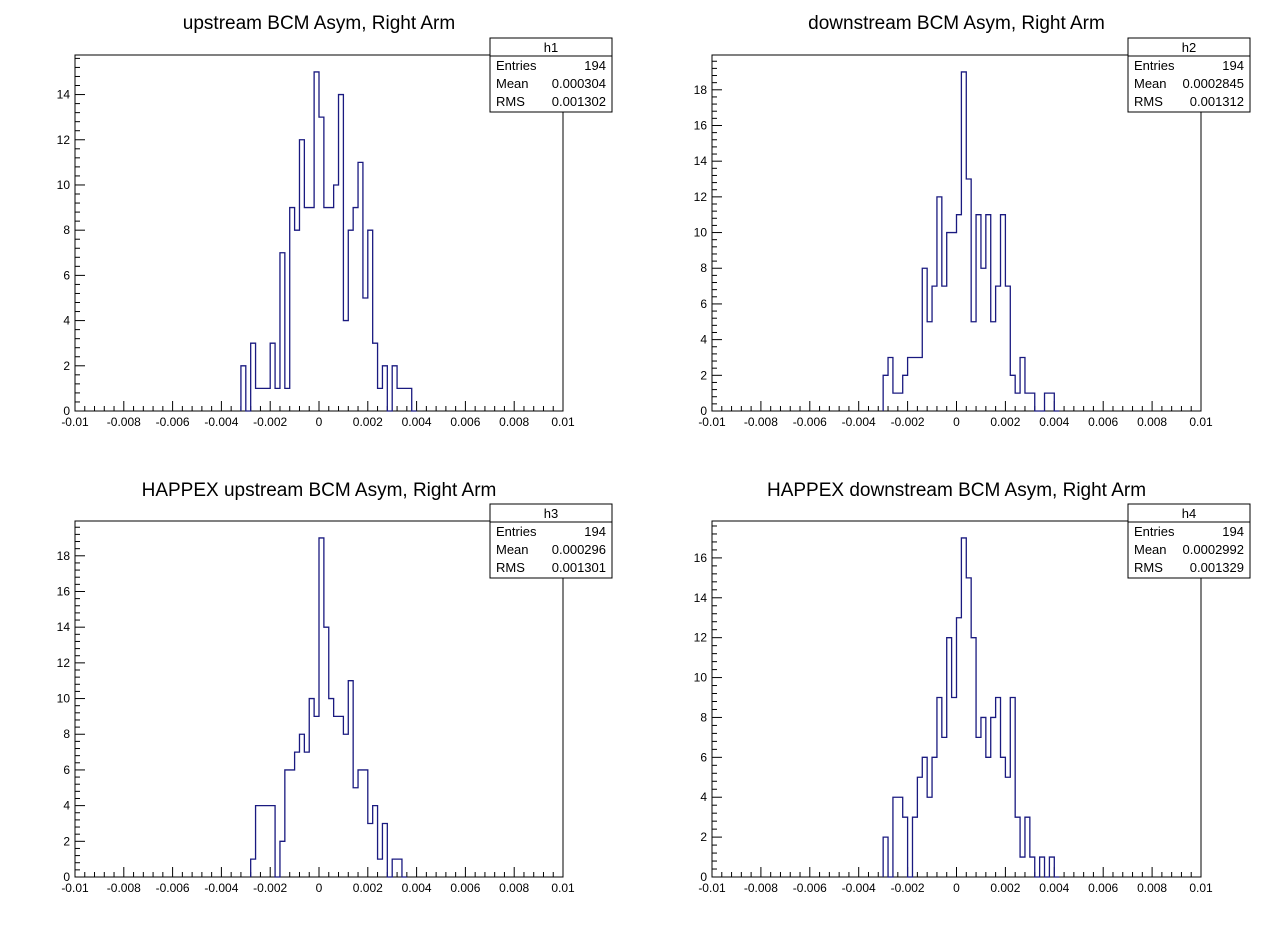 Image resolution: width=1276 pixels, height=932 pixels. Describe the element at coordinates (1217, 101) in the screenshot. I see `stats-value: 0.001312` at that location.